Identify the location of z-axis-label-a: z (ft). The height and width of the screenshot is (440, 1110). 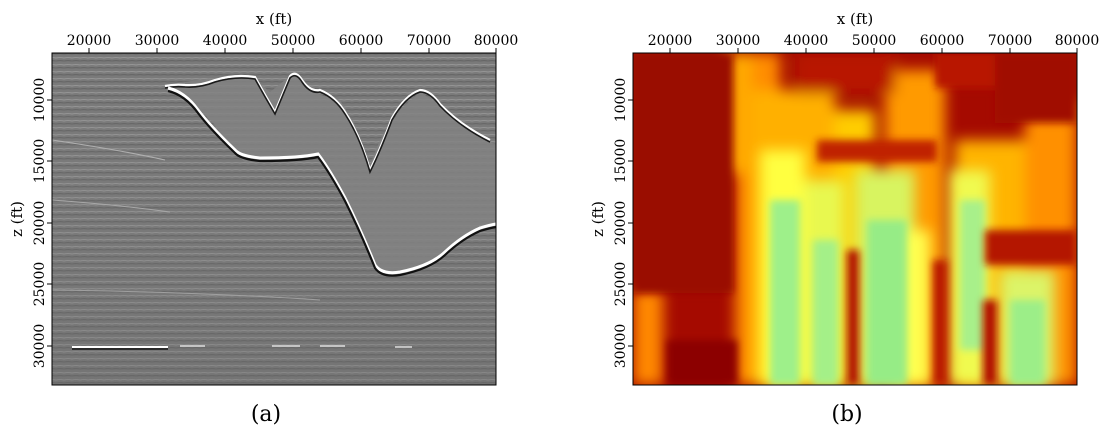
(17, 219).